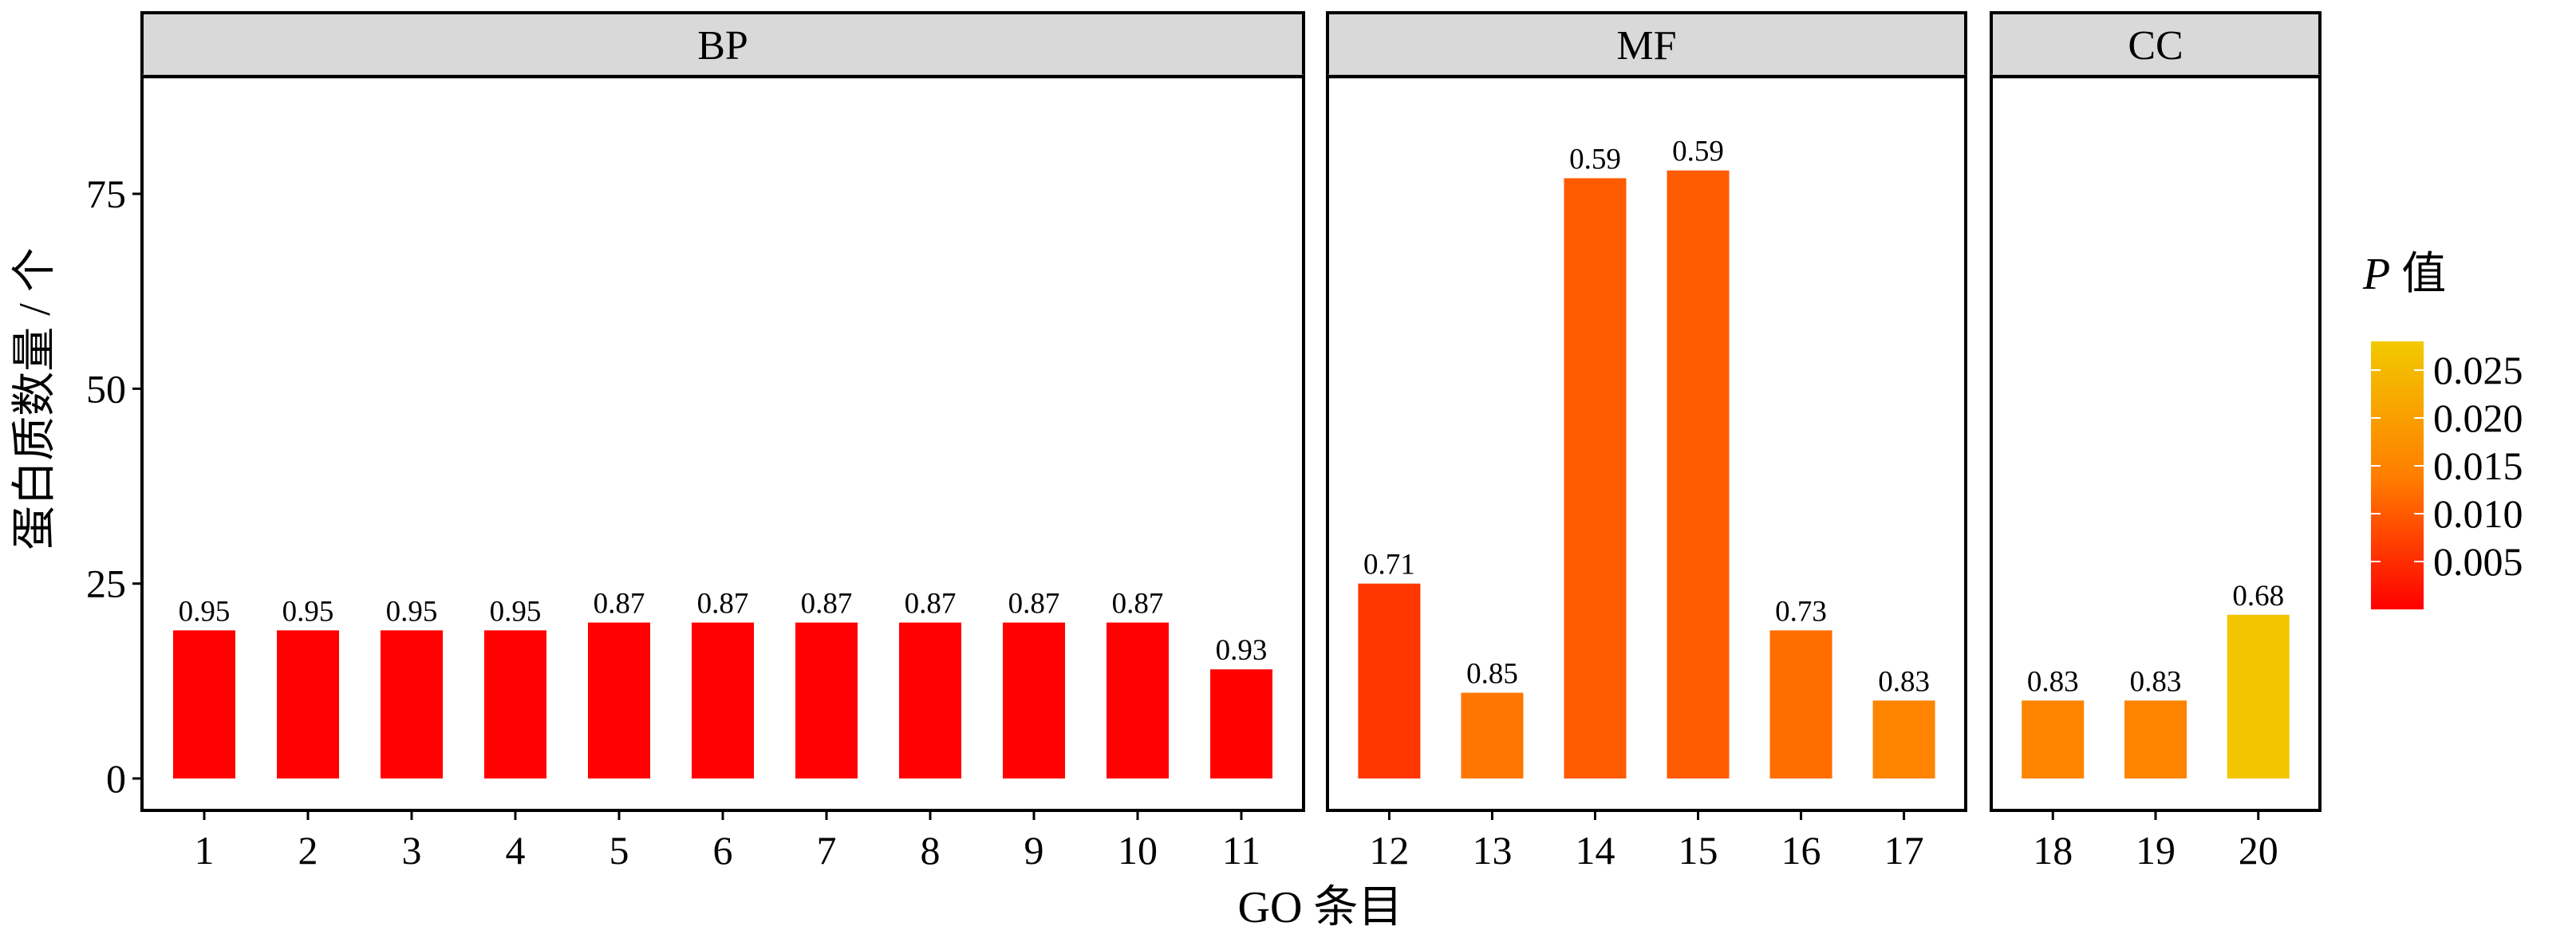 The image size is (2576, 942). Describe the element at coordinates (931, 850) in the screenshot. I see `x-tick-label: 8` at that location.